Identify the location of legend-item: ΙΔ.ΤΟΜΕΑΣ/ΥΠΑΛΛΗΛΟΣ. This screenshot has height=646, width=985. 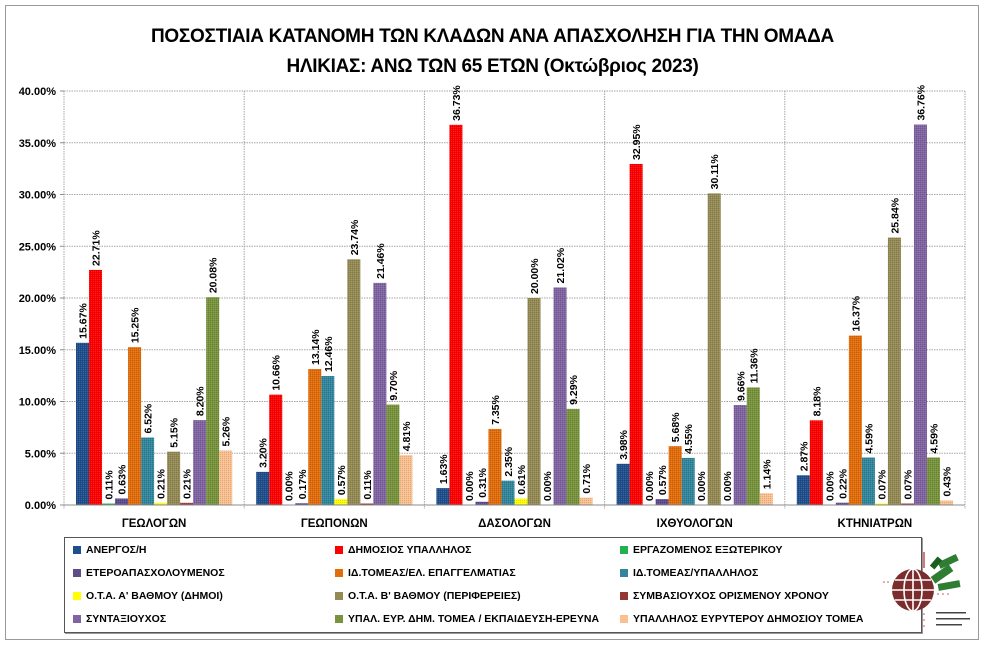
(689, 573).